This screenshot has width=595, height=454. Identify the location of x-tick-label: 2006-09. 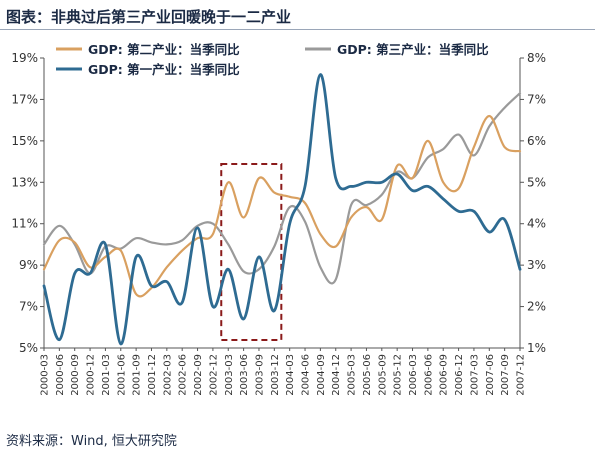
(444, 375).